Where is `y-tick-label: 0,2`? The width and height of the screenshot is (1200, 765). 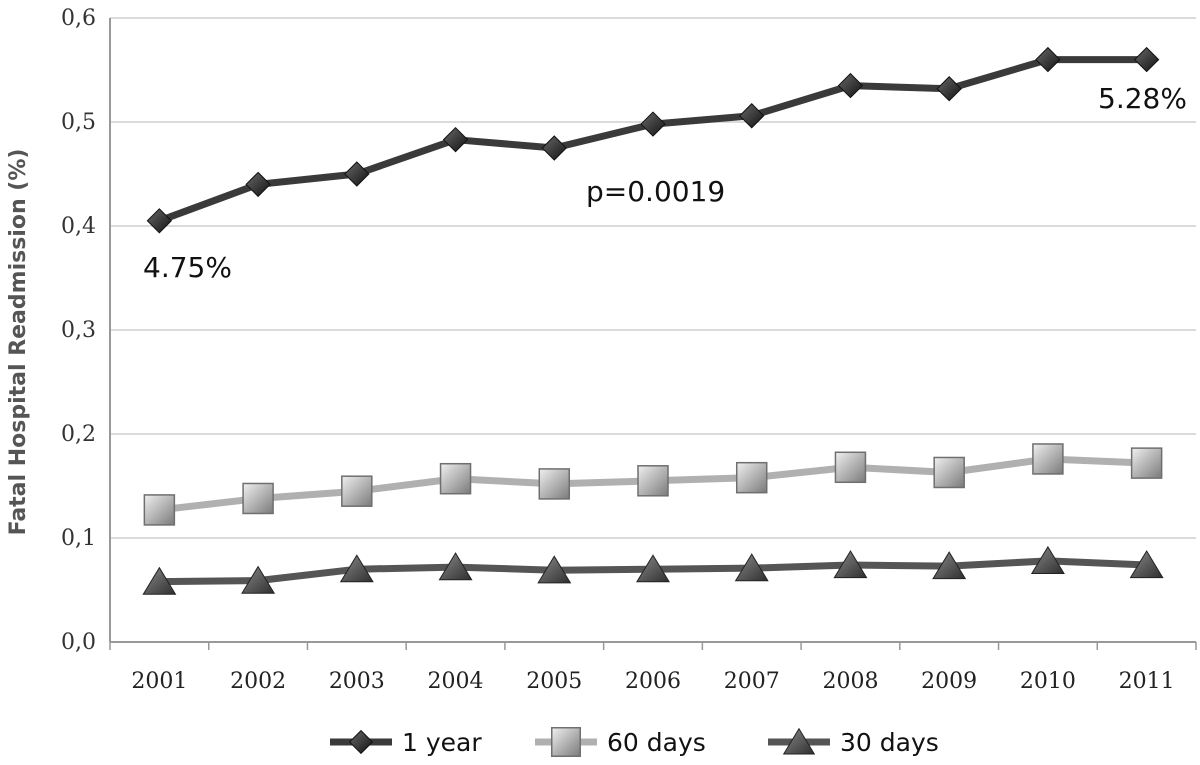 y-tick-label: 0,2 is located at coordinates (78, 434).